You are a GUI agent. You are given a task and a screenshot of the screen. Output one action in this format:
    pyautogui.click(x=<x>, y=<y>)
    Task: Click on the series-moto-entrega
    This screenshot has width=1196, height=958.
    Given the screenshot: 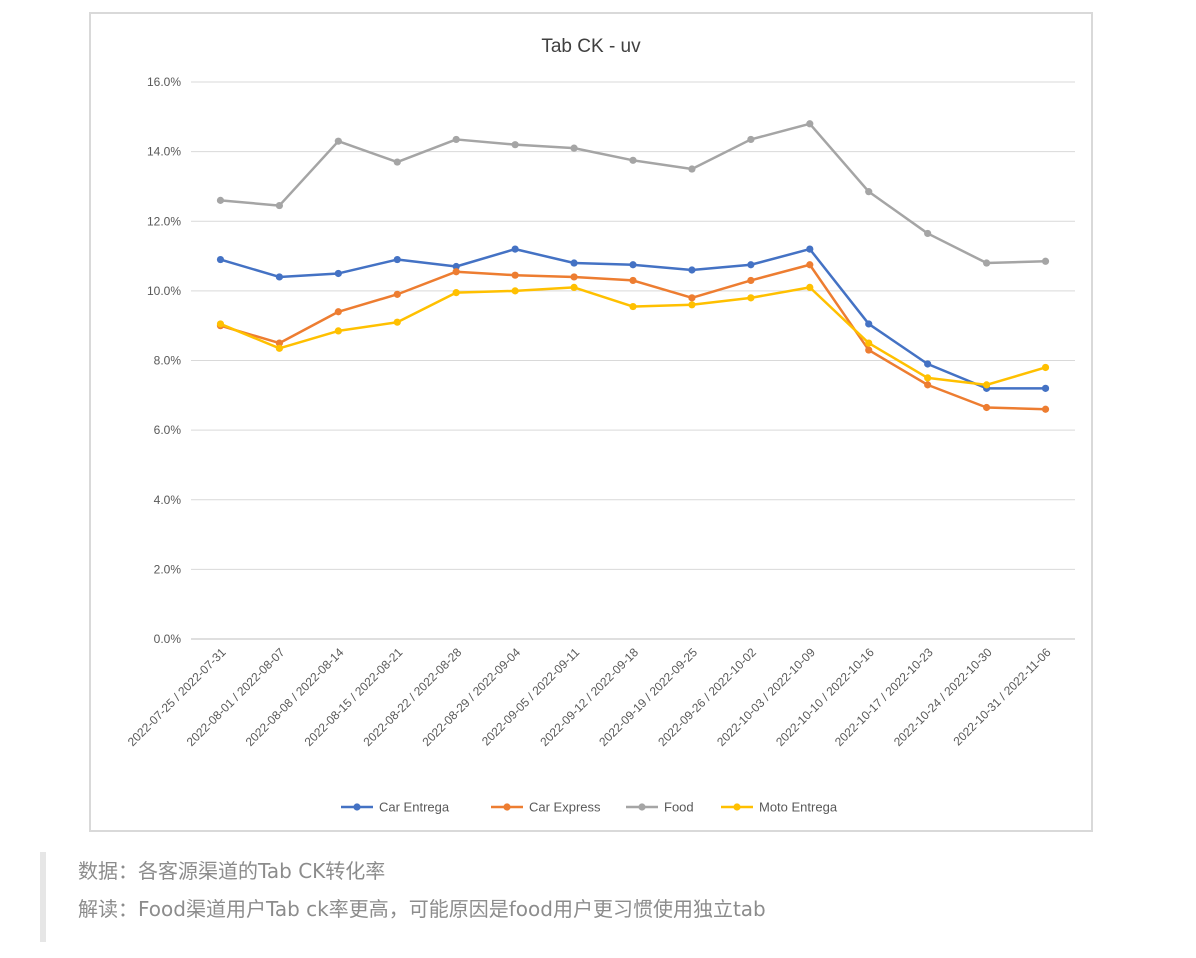 What is the action you would take?
    pyautogui.click(x=633, y=336)
    